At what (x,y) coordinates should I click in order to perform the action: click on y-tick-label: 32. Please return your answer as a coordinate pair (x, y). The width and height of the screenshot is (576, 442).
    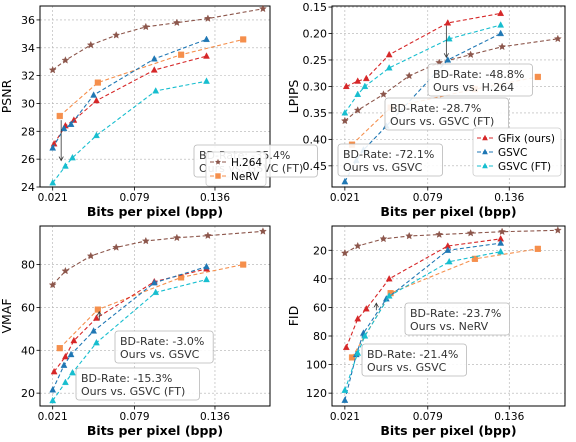
    Looking at the image, I should click on (28, 76).